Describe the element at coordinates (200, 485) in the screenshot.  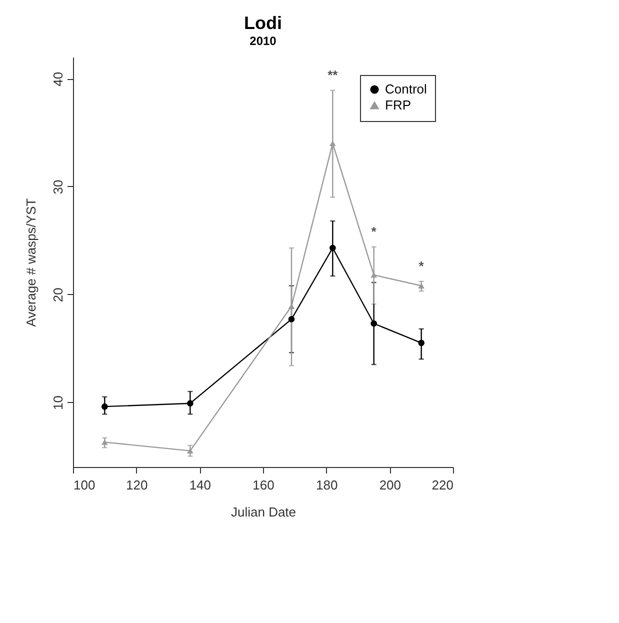
I see `x-tick-label: 140` at that location.